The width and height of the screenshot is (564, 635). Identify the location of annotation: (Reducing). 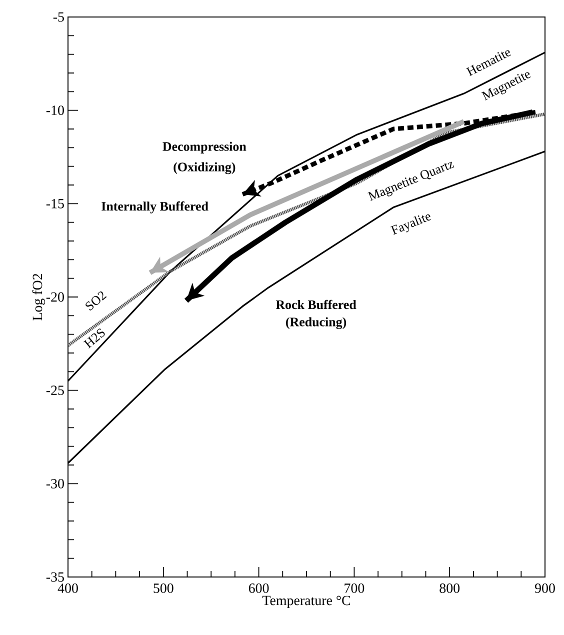
(316, 323).